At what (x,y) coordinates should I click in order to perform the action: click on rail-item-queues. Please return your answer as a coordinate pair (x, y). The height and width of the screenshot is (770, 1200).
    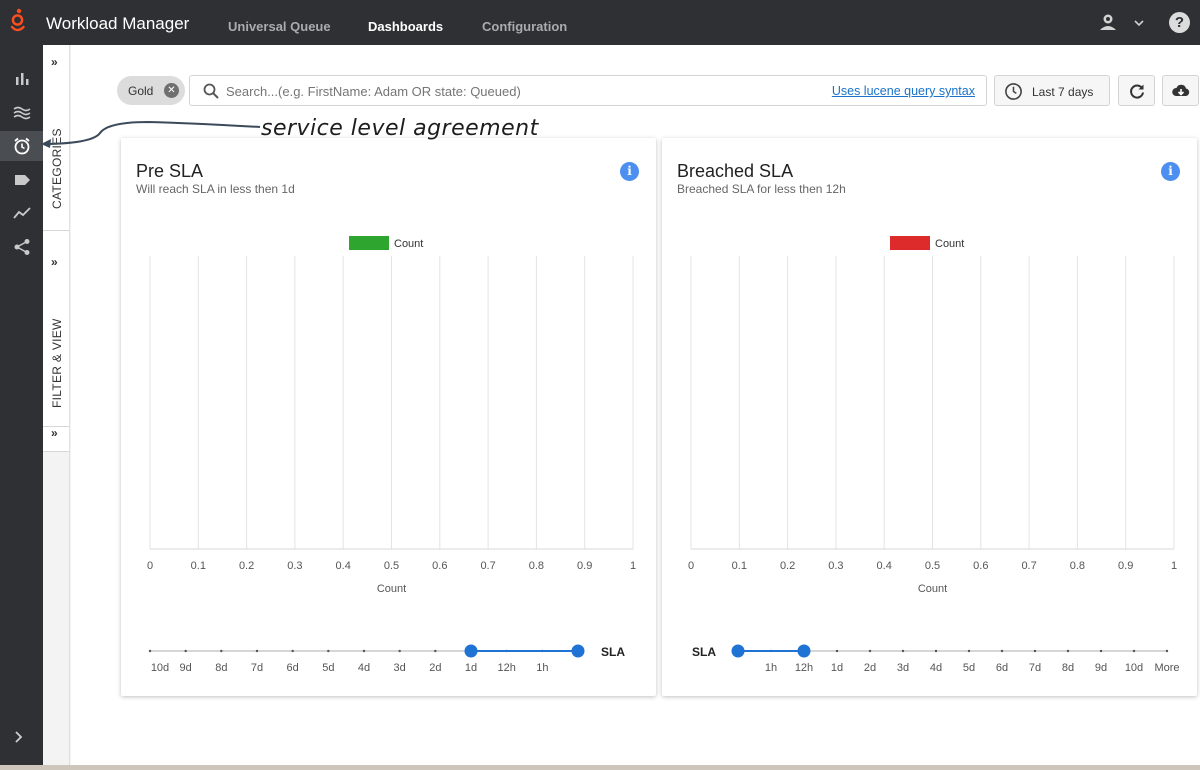
    Looking at the image, I should click on (21, 113).